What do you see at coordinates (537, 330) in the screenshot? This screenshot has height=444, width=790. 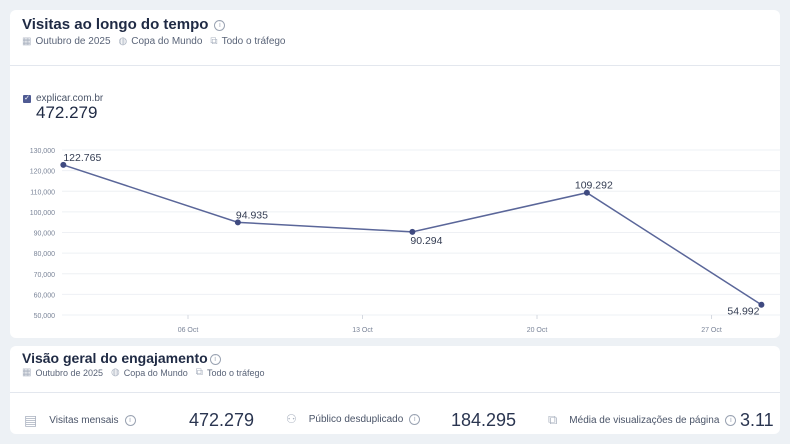 I see `x-tick-label: 20 Oct` at bounding box center [537, 330].